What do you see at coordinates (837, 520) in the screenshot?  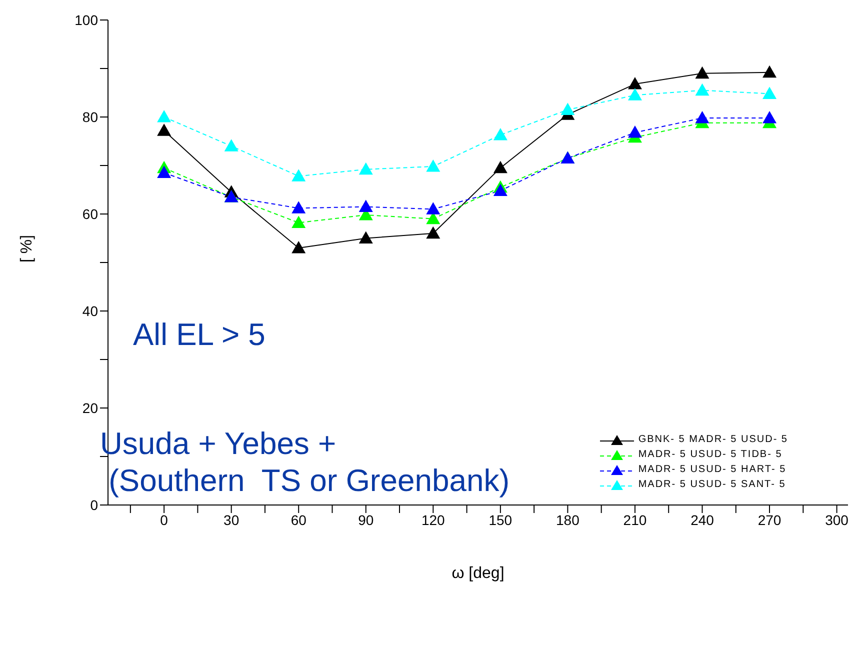 I see `x-tick-label: 300` at bounding box center [837, 520].